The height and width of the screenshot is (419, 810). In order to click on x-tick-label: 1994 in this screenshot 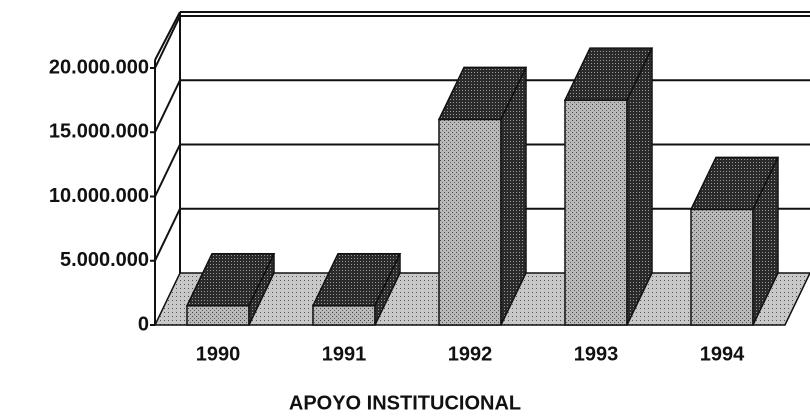, I will do `click(722, 354)`.